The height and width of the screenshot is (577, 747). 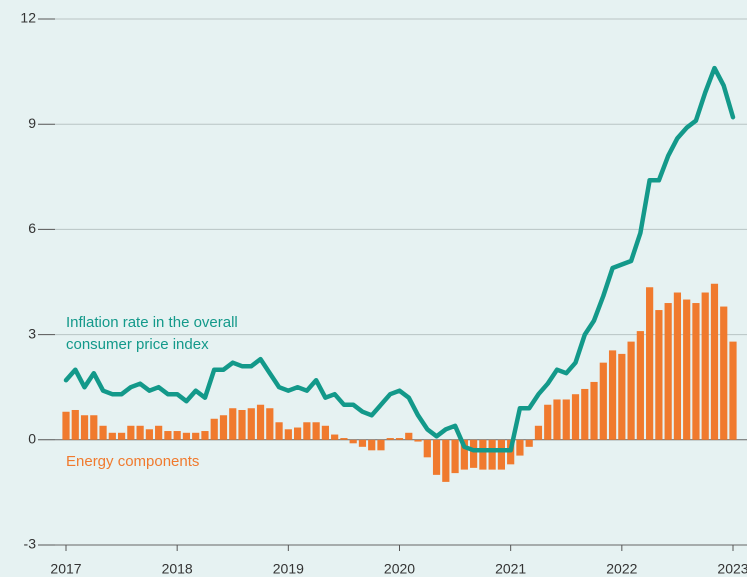 I want to click on y-tick-label: 6, so click(x=32, y=228).